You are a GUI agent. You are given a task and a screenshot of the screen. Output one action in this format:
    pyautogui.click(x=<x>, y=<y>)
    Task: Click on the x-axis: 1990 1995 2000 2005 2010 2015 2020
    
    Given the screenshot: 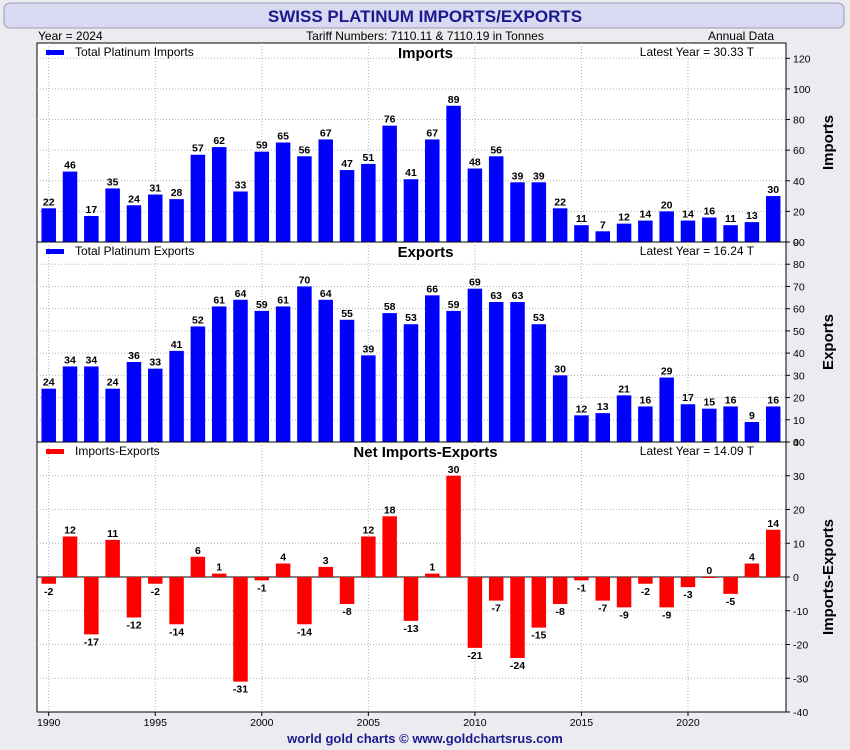 What is the action you would take?
    pyautogui.click(x=368, y=720)
    